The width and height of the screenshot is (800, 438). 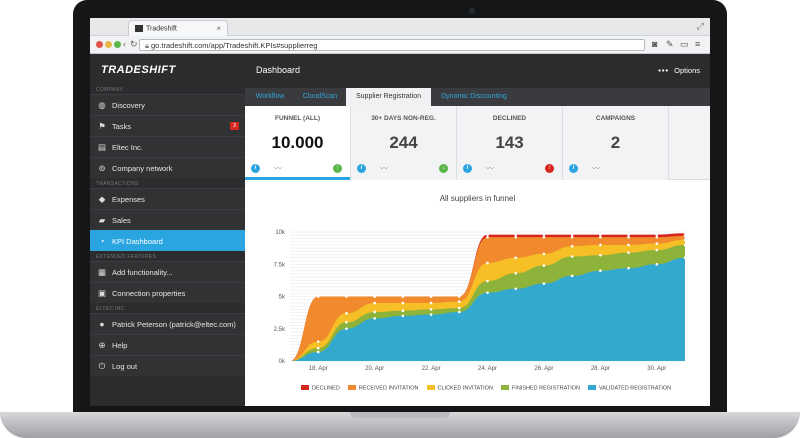 I want to click on legend-item: DECLINED, so click(x=320, y=388).